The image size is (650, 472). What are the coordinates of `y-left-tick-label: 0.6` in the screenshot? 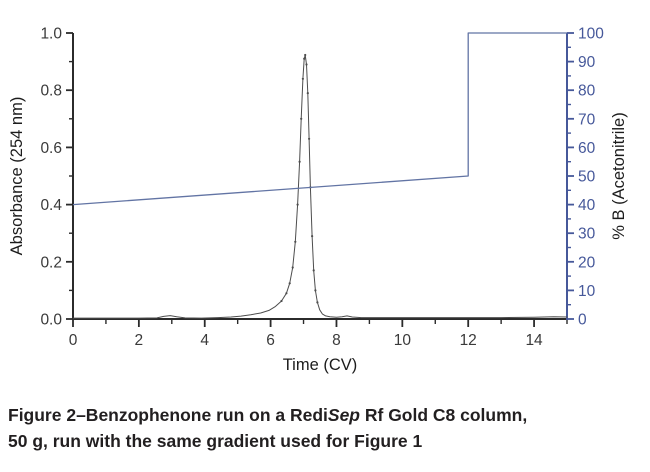 It's located at (51, 148).